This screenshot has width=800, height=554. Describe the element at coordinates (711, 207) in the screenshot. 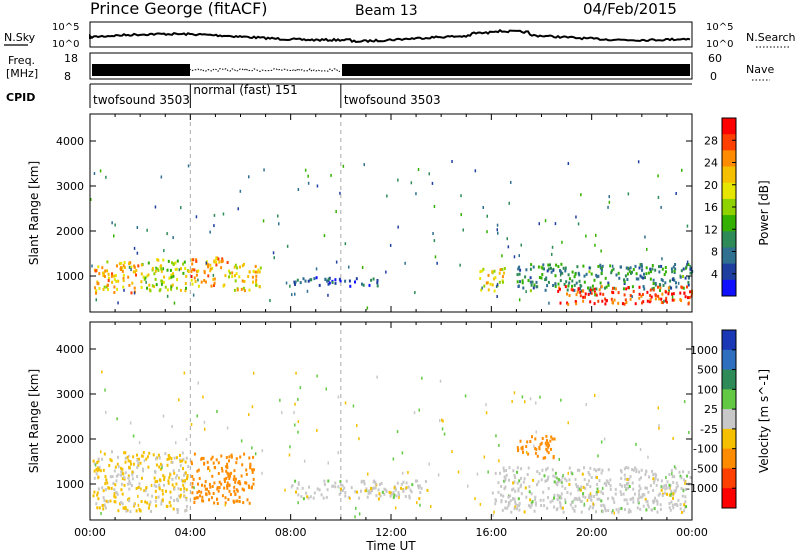

I see `colorbar-tick-label: 16` at that location.